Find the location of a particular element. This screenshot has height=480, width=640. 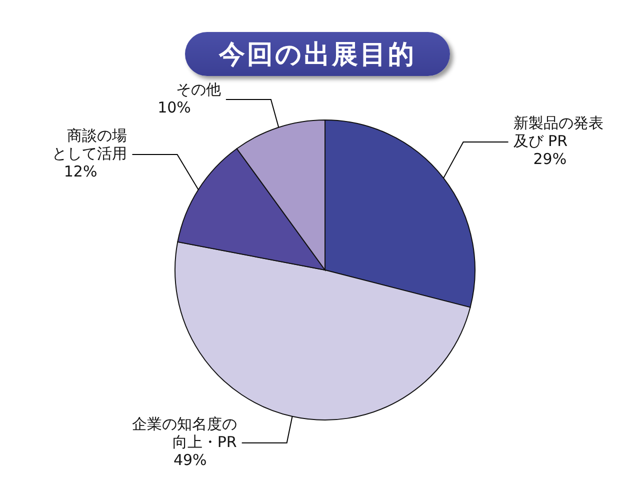

slice-label: その他 is located at coordinates (198, 89).